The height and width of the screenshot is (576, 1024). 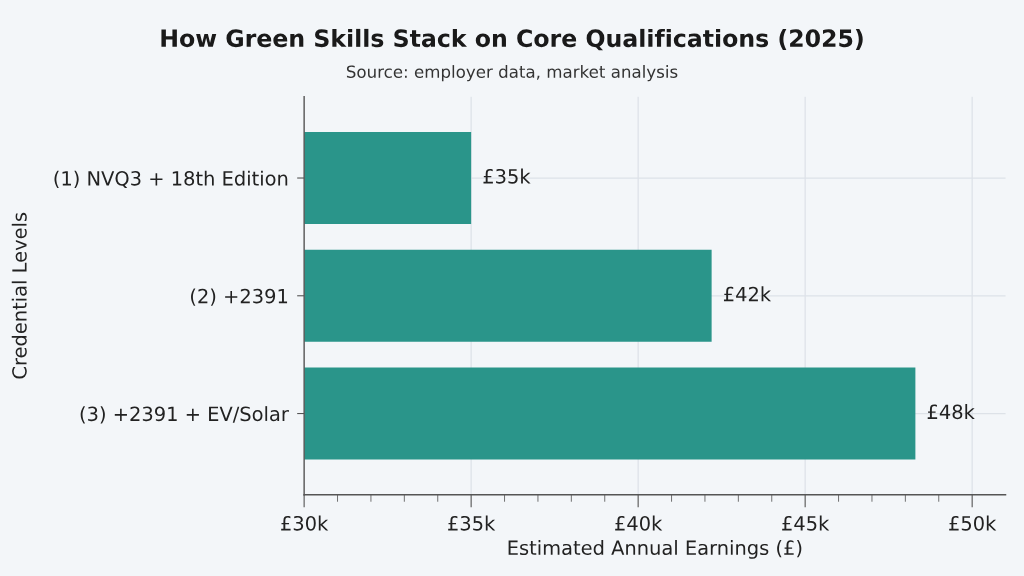 I want to click on x-tick-label: £45k, so click(x=806, y=523).